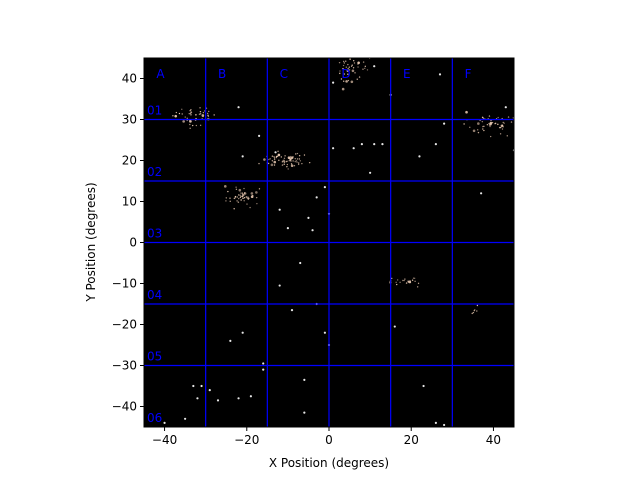 This screenshot has width=640, height=480. What do you see at coordinates (468, 74) in the screenshot?
I see `column-label: F` at bounding box center [468, 74].